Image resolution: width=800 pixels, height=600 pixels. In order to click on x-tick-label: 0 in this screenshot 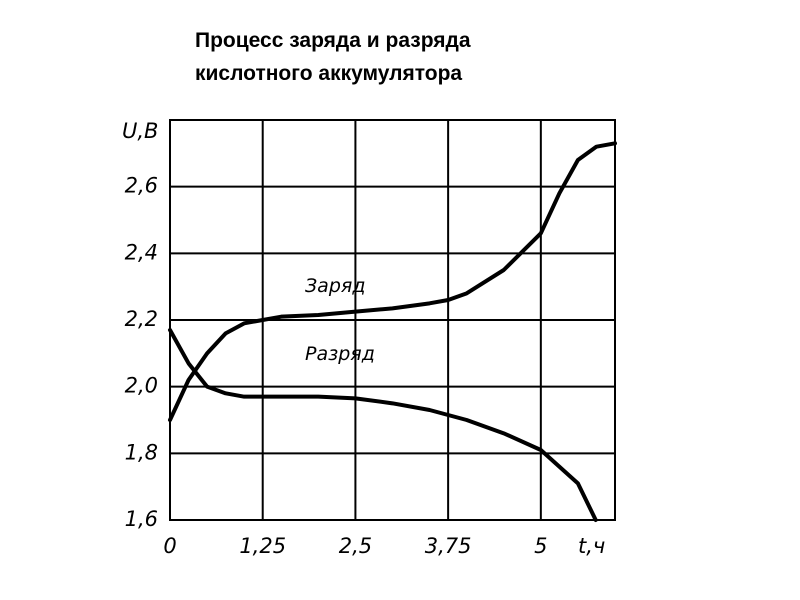, I will do `click(169, 546)`.